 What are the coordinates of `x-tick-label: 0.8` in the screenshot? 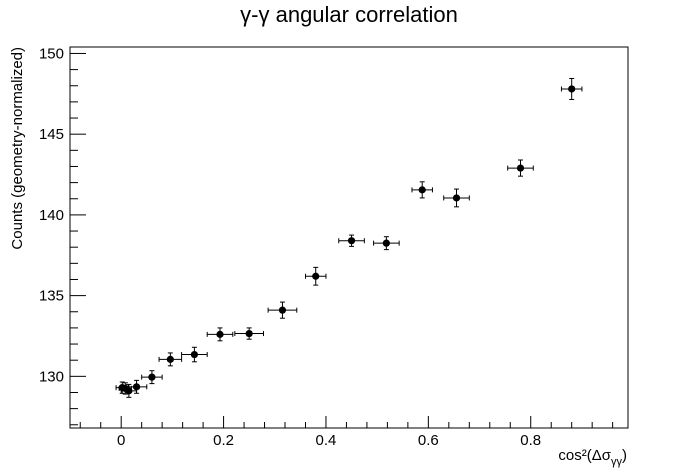 It's located at (530, 440).